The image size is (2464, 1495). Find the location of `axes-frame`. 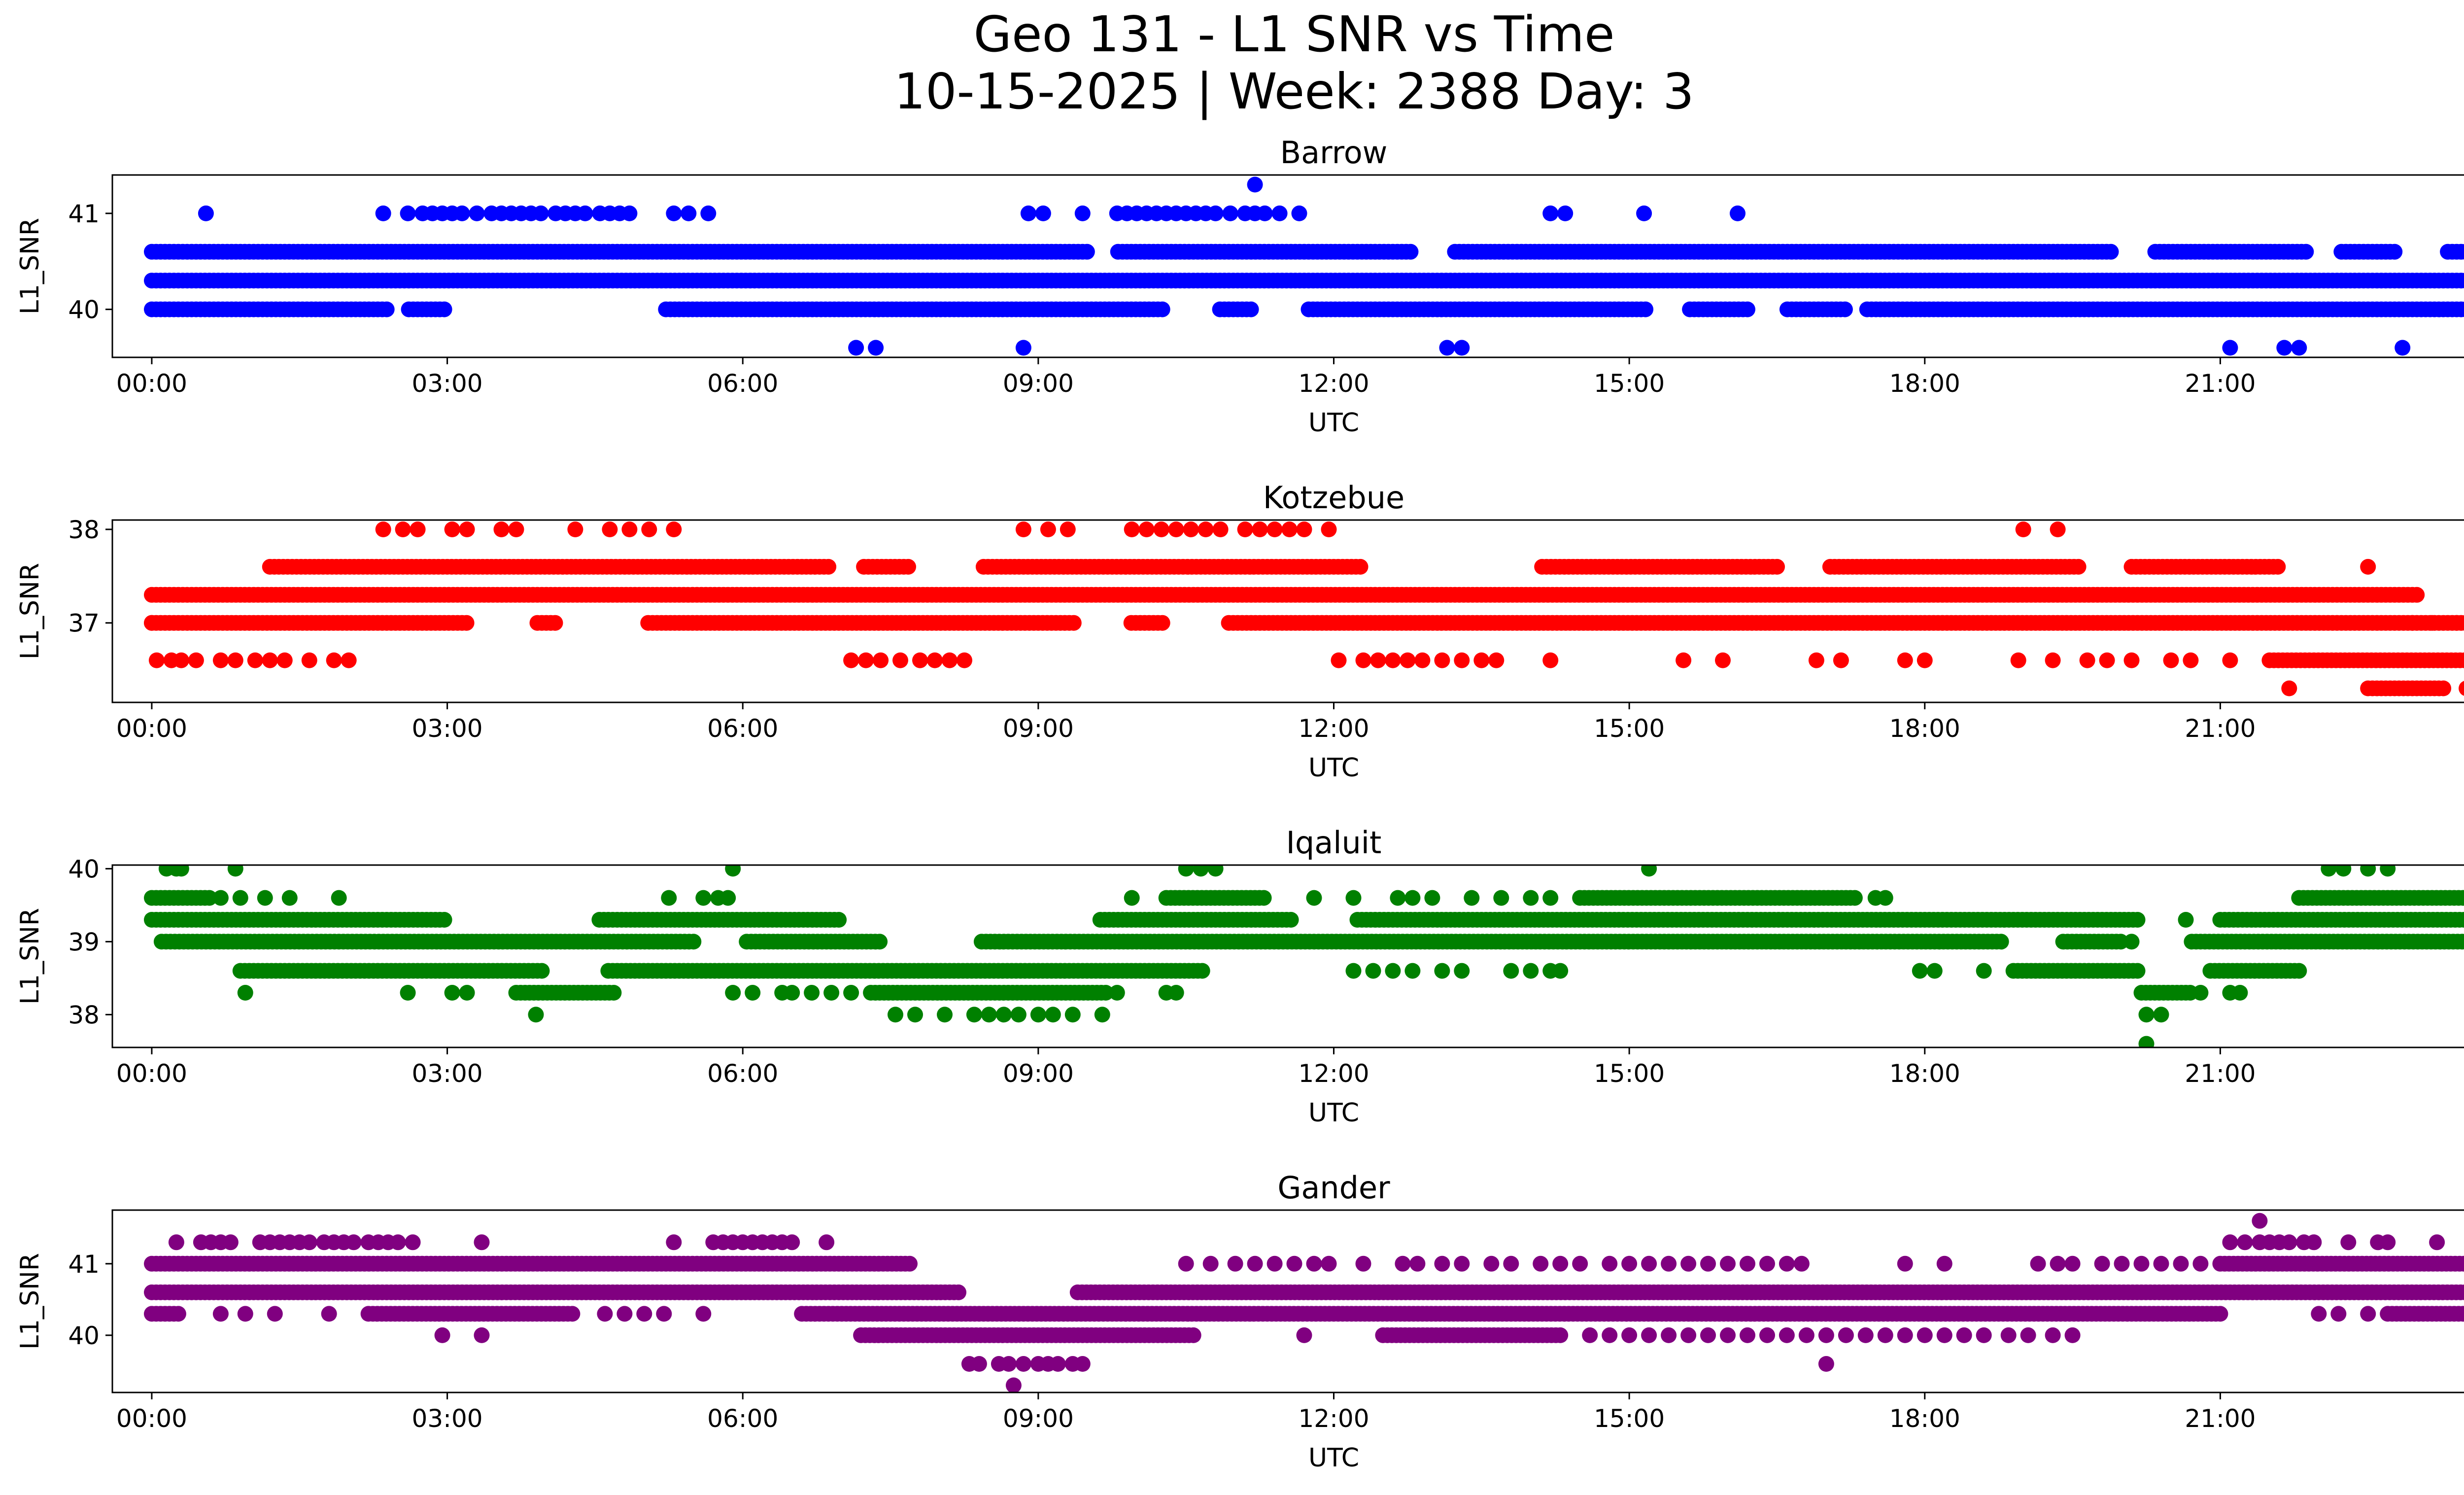

axes-frame is located at coordinates (1287, 611).